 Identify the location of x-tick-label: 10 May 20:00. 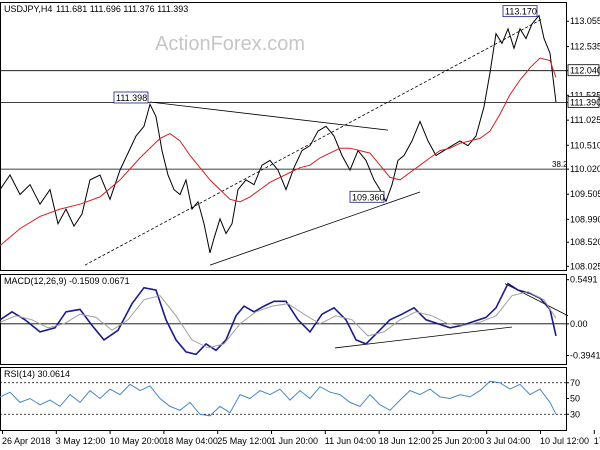
(137, 441).